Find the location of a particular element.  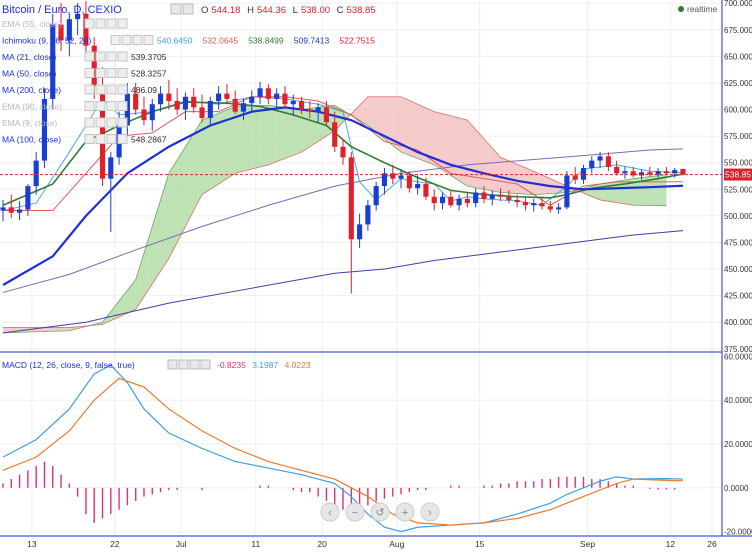

minus-button: − is located at coordinates (355, 512).